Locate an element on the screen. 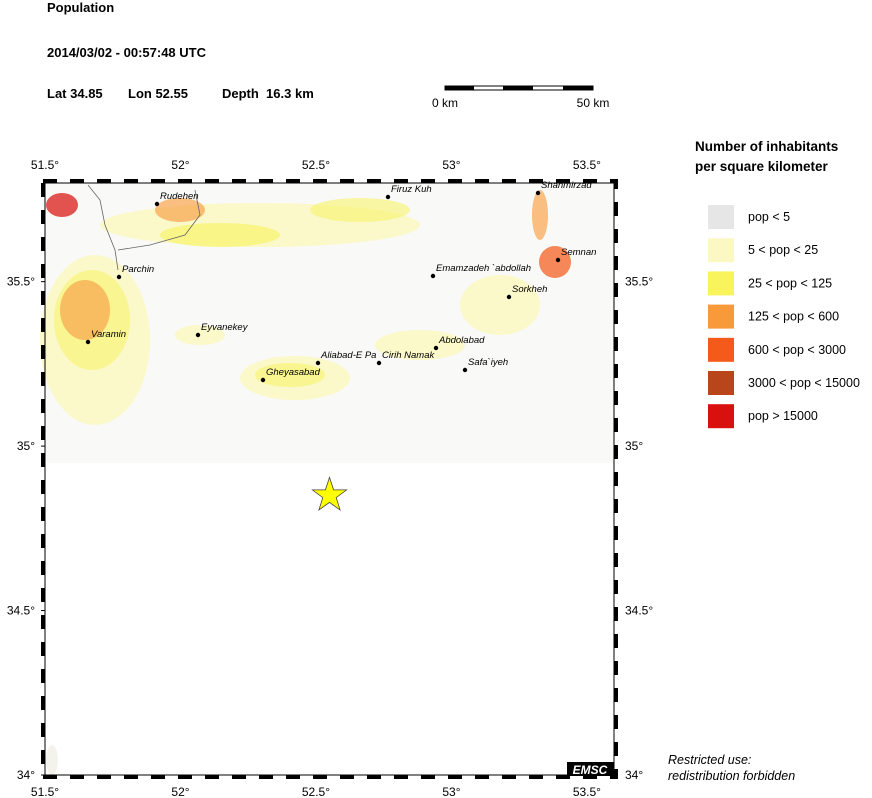 The image size is (872, 798). city-label: Varamin is located at coordinates (108, 334).